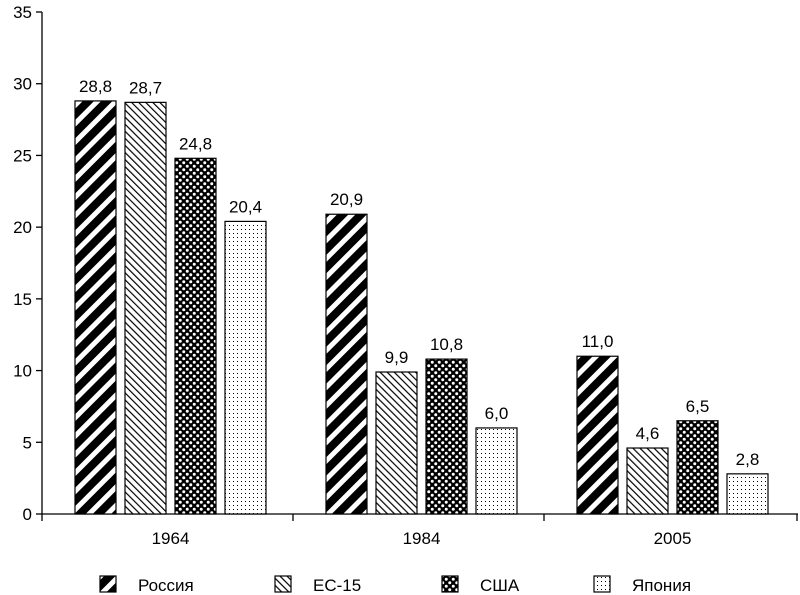  Describe the element at coordinates (598, 341) in the screenshot. I see `data-label: 11,0` at that location.